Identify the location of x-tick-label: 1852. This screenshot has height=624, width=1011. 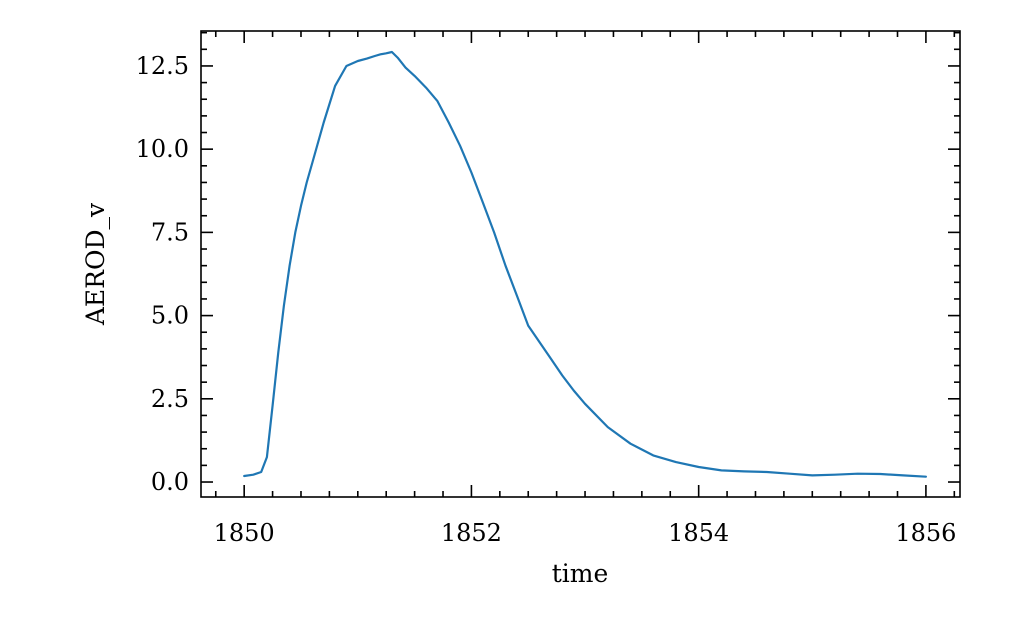
(471, 533).